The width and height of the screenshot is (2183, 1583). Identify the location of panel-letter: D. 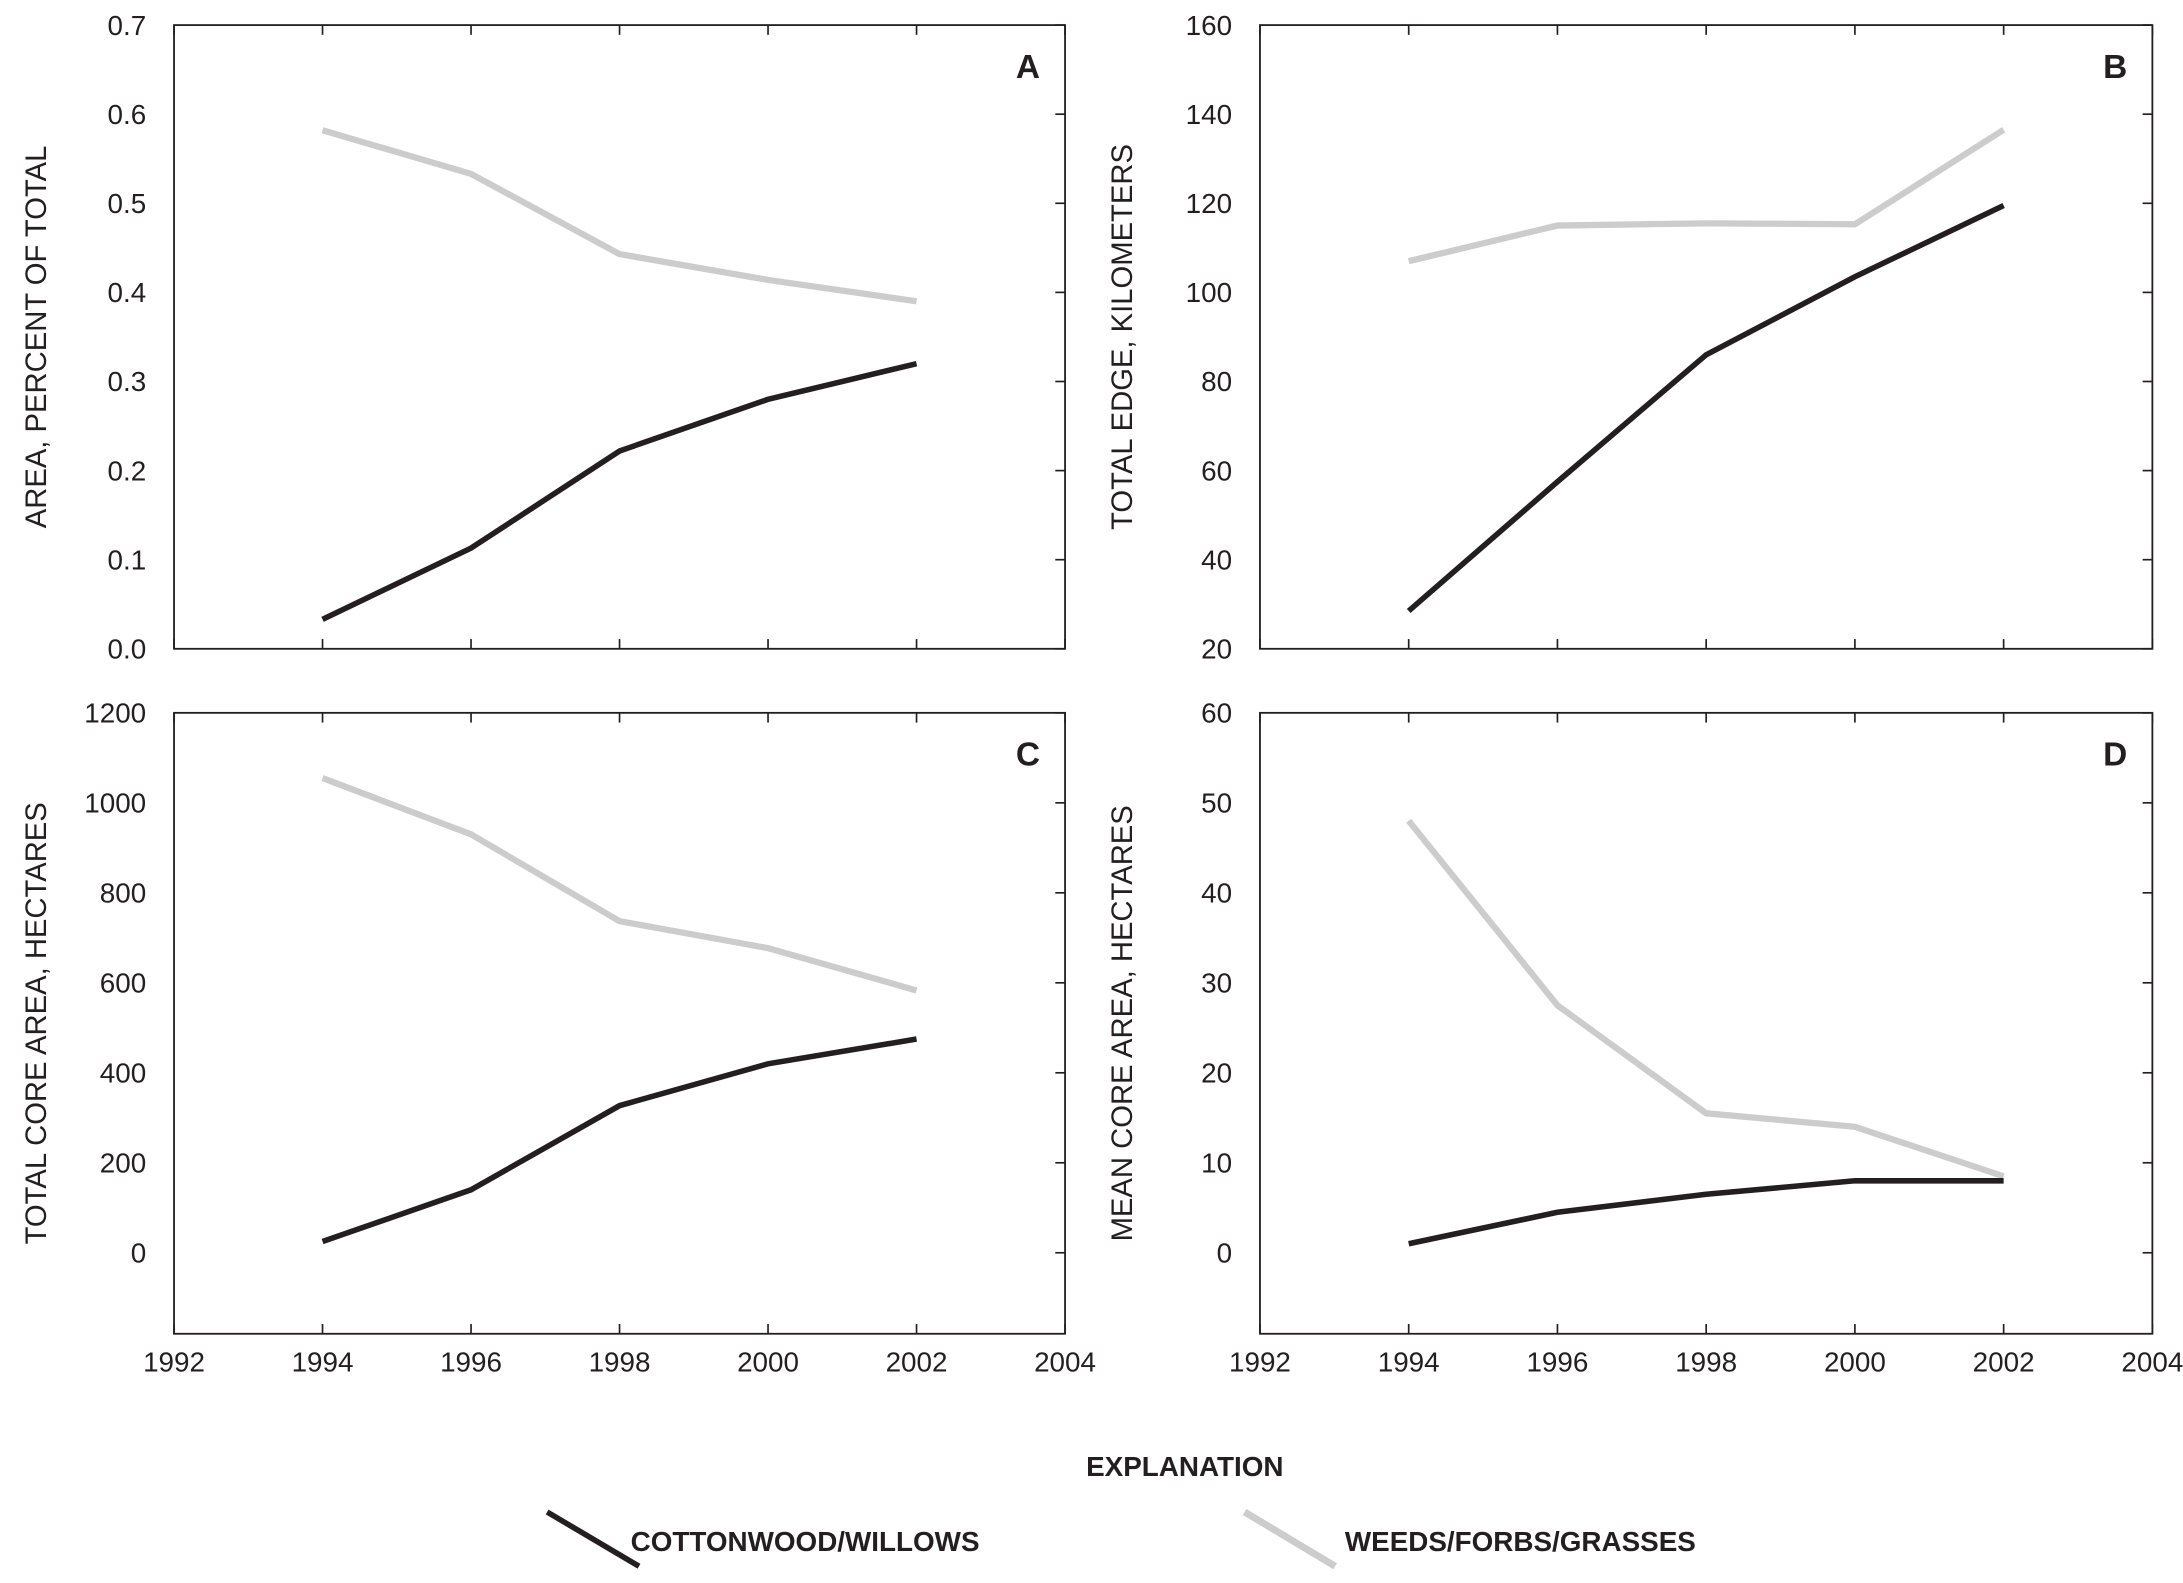
(2115, 755).